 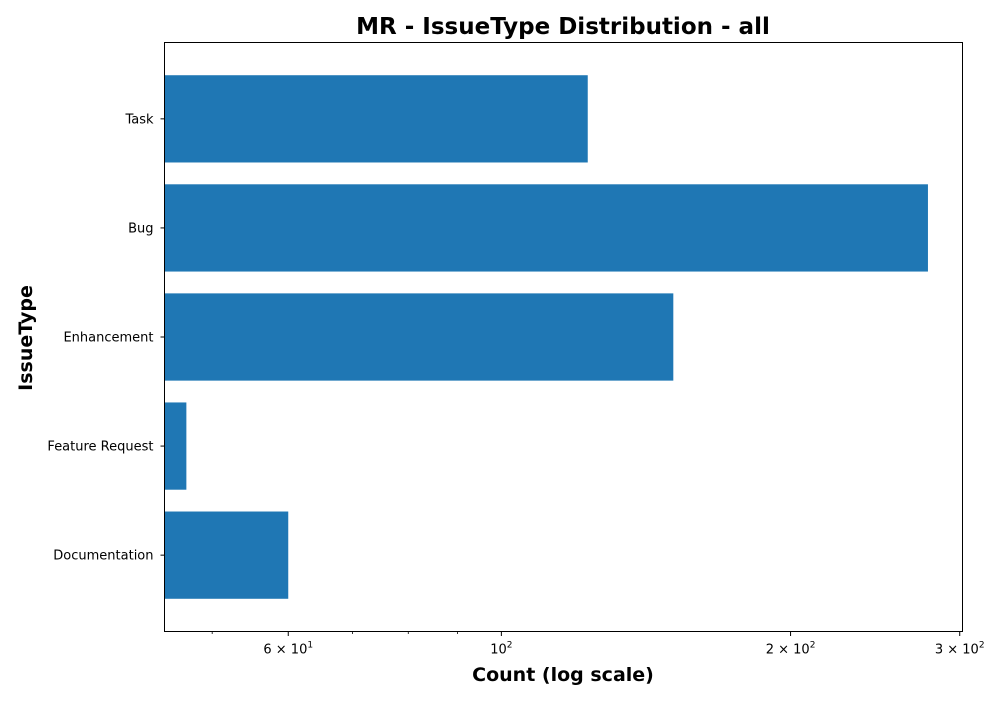 I want to click on y-tick-label: Enhancement, so click(x=108, y=338).